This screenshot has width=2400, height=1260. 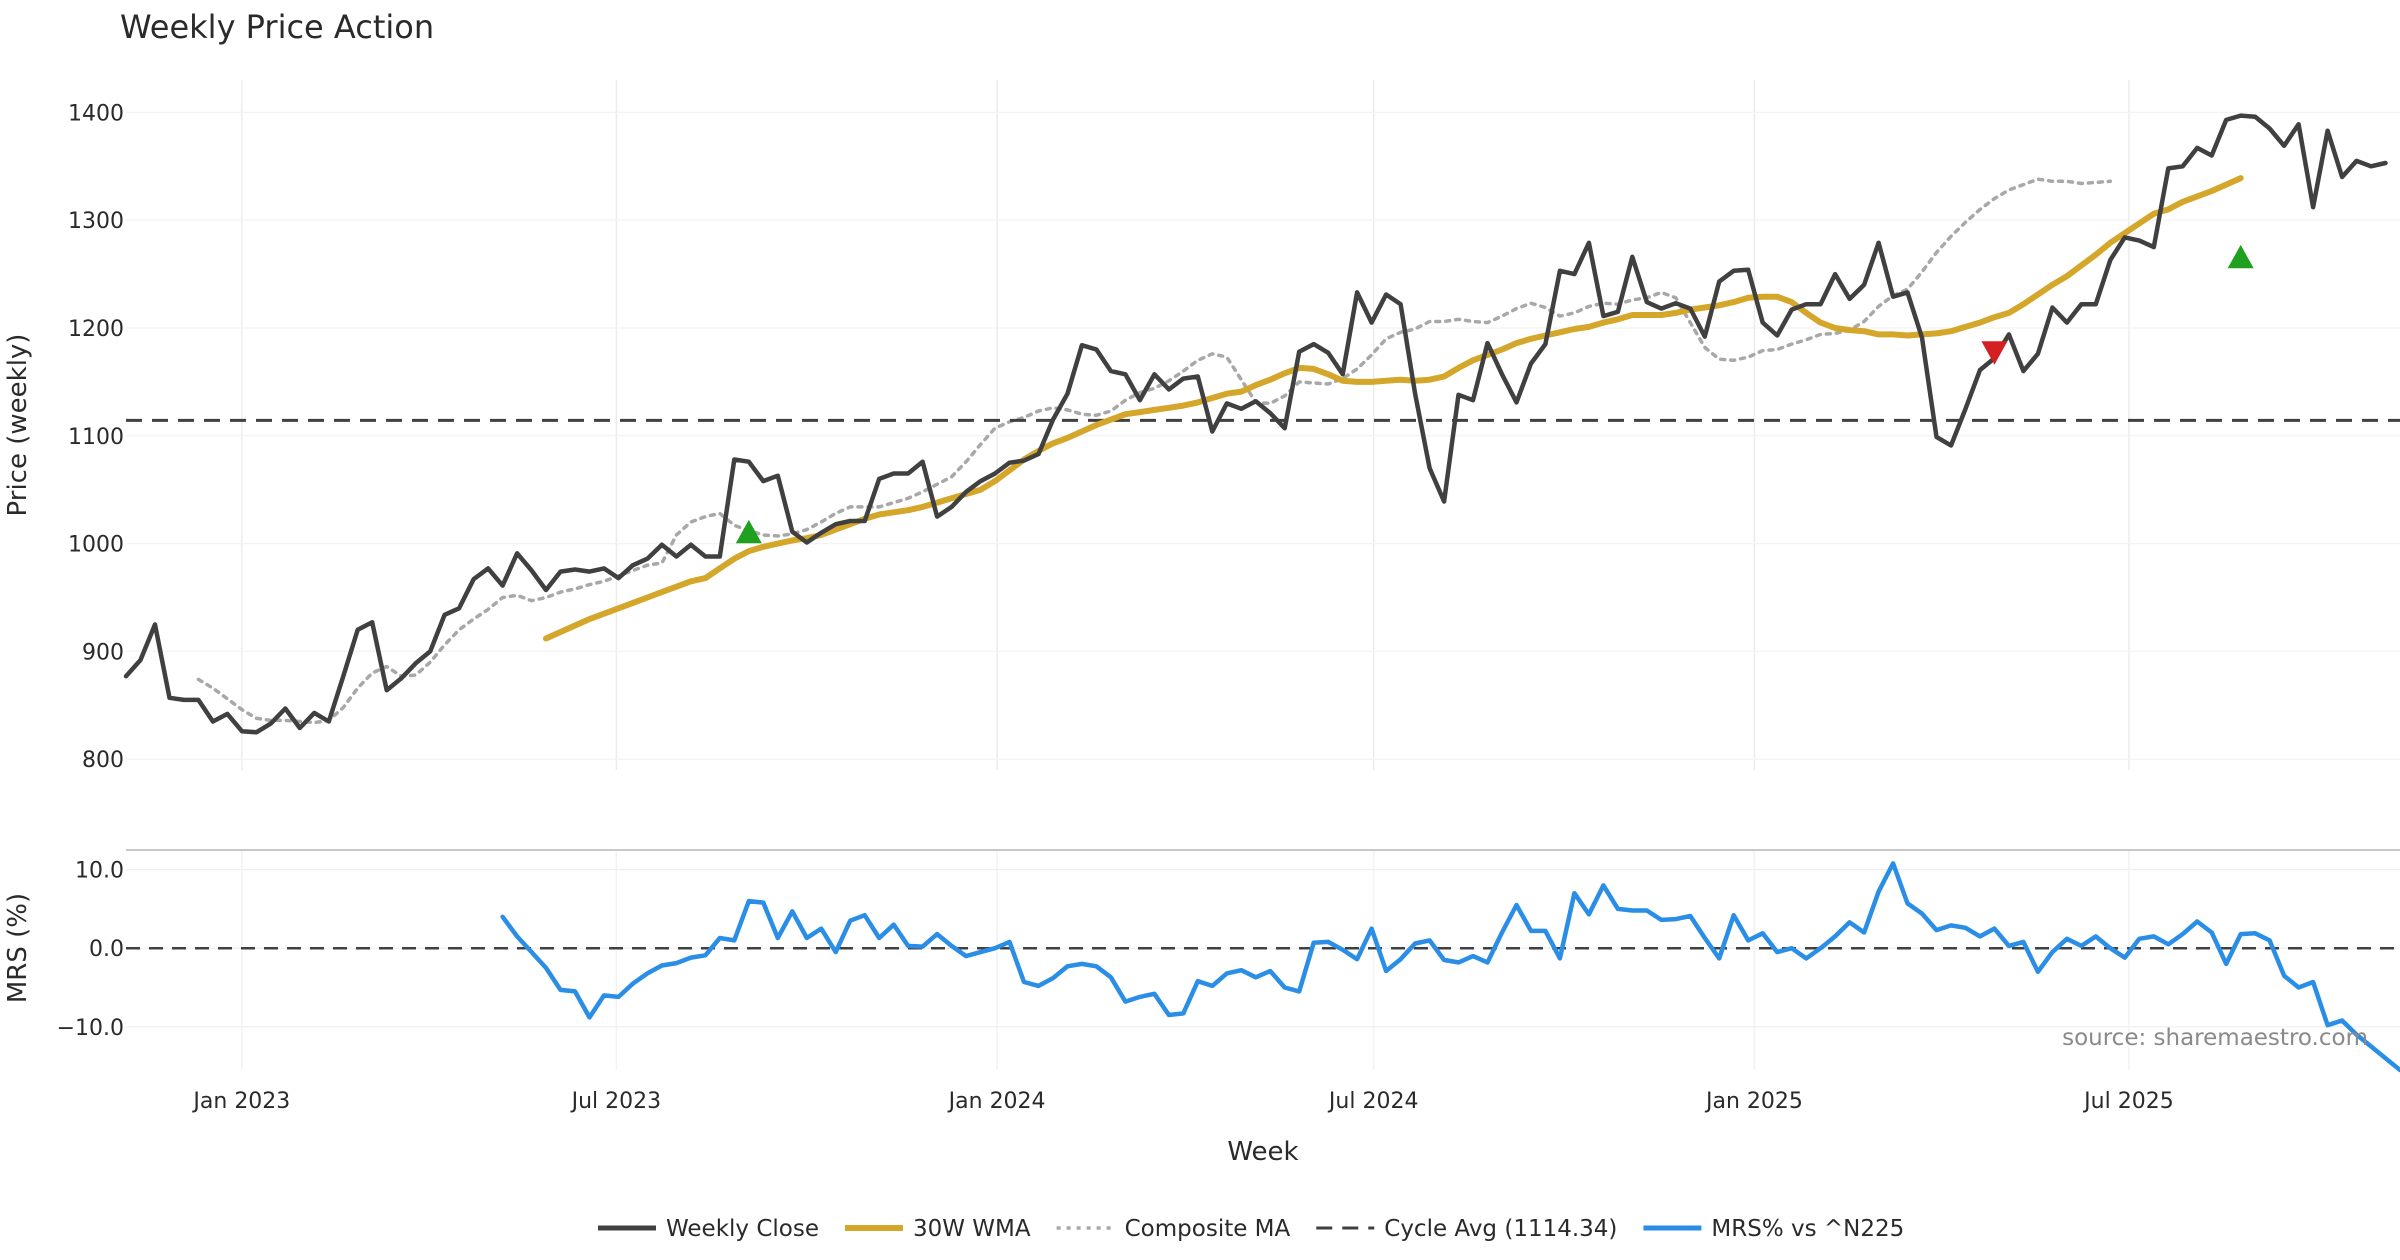 What do you see at coordinates (103, 652) in the screenshot?
I see `price-y-tick-label: 900` at bounding box center [103, 652].